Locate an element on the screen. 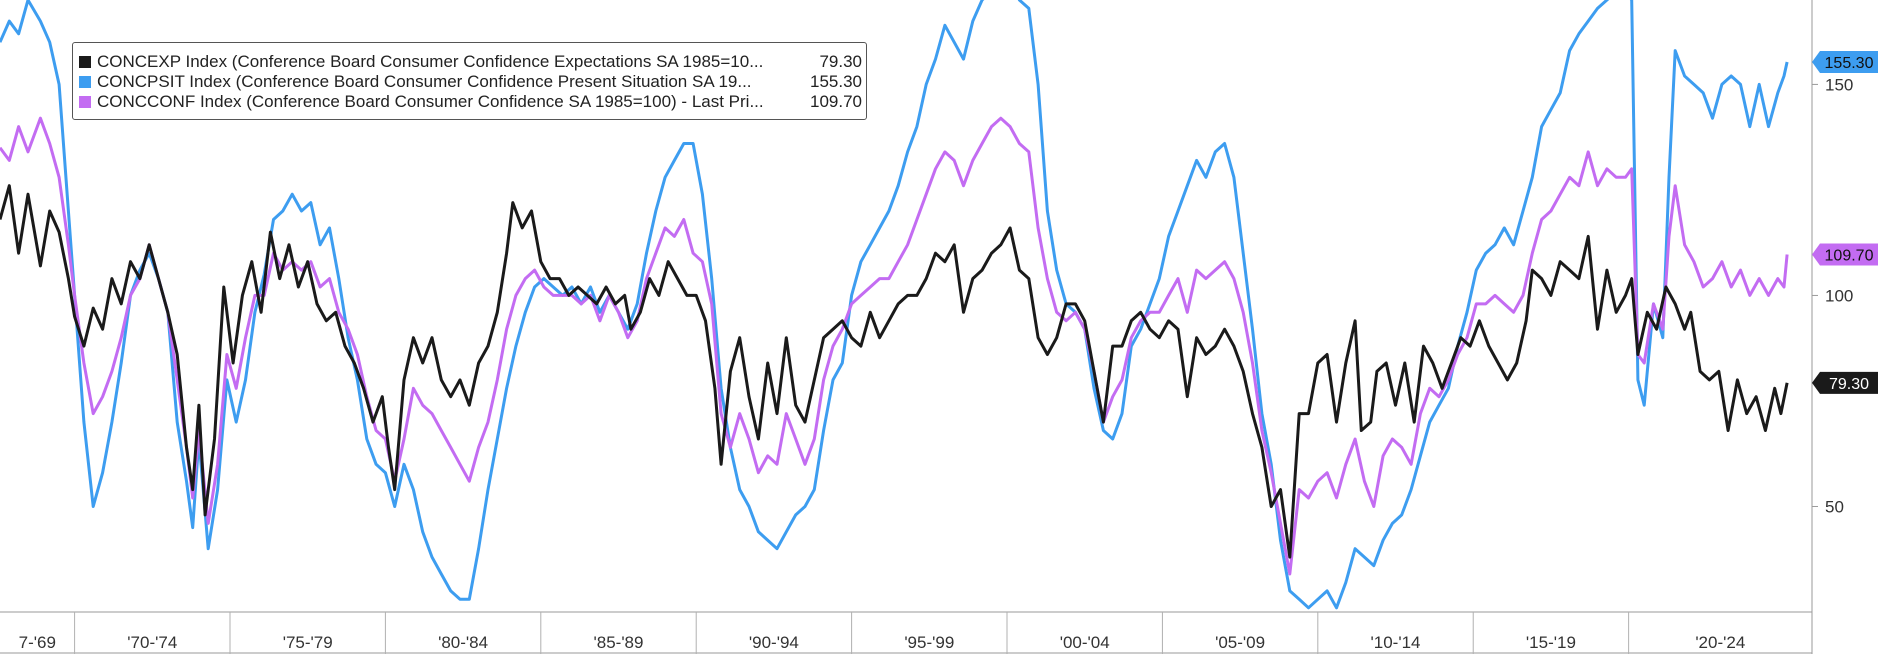 This screenshot has height=654, width=1879. x-tick-label: '95-'99 is located at coordinates (929, 642).